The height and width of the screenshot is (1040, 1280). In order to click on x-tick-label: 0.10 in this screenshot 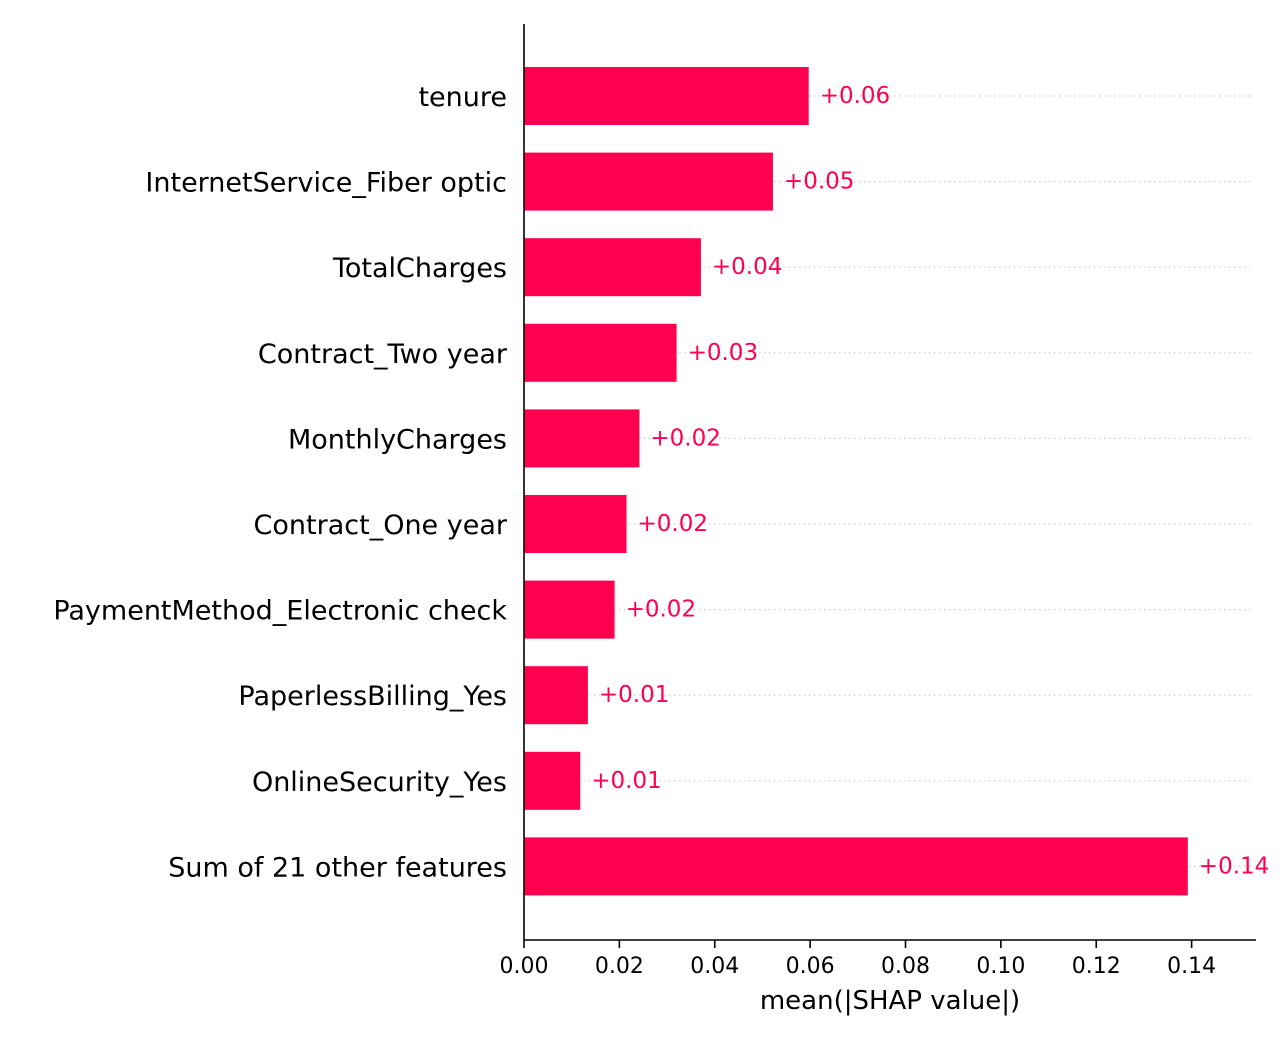, I will do `click(1000, 966)`.